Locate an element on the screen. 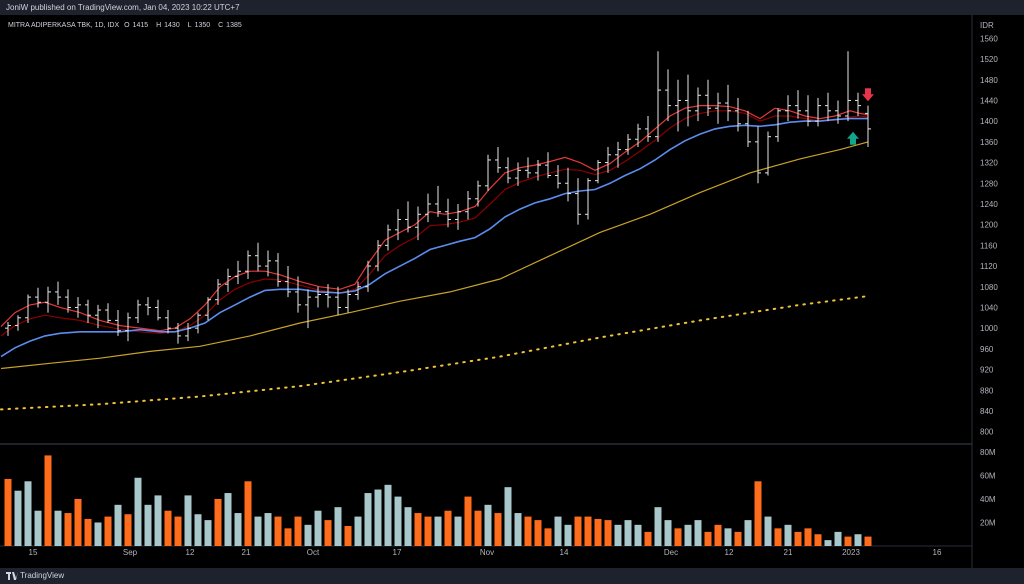 The height and width of the screenshot is (584, 1024). volume-tick-label: 40M is located at coordinates (988, 499).